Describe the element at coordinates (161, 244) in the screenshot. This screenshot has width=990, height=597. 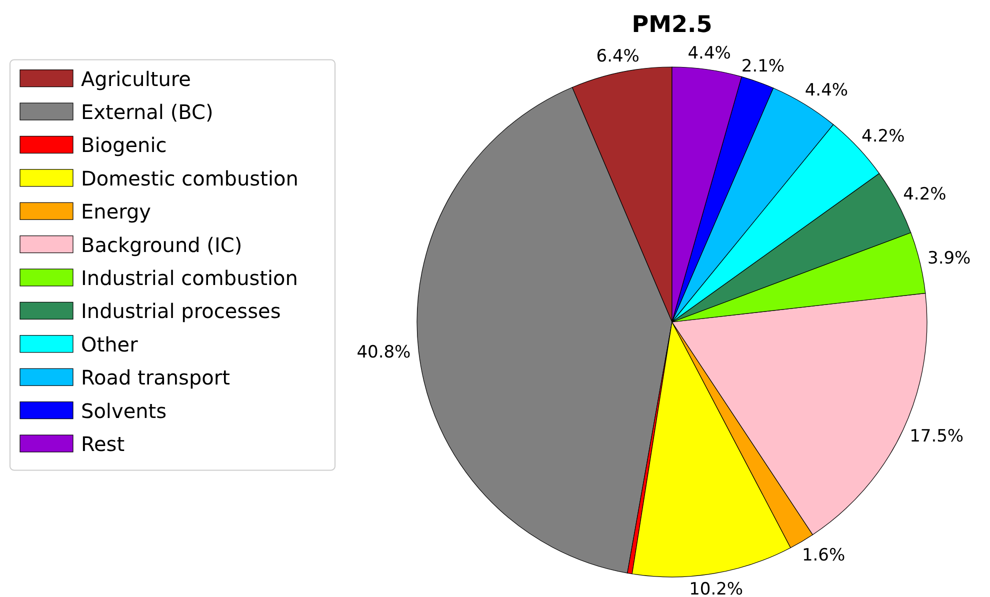
I see `legend-label: Background (IC)` at that location.